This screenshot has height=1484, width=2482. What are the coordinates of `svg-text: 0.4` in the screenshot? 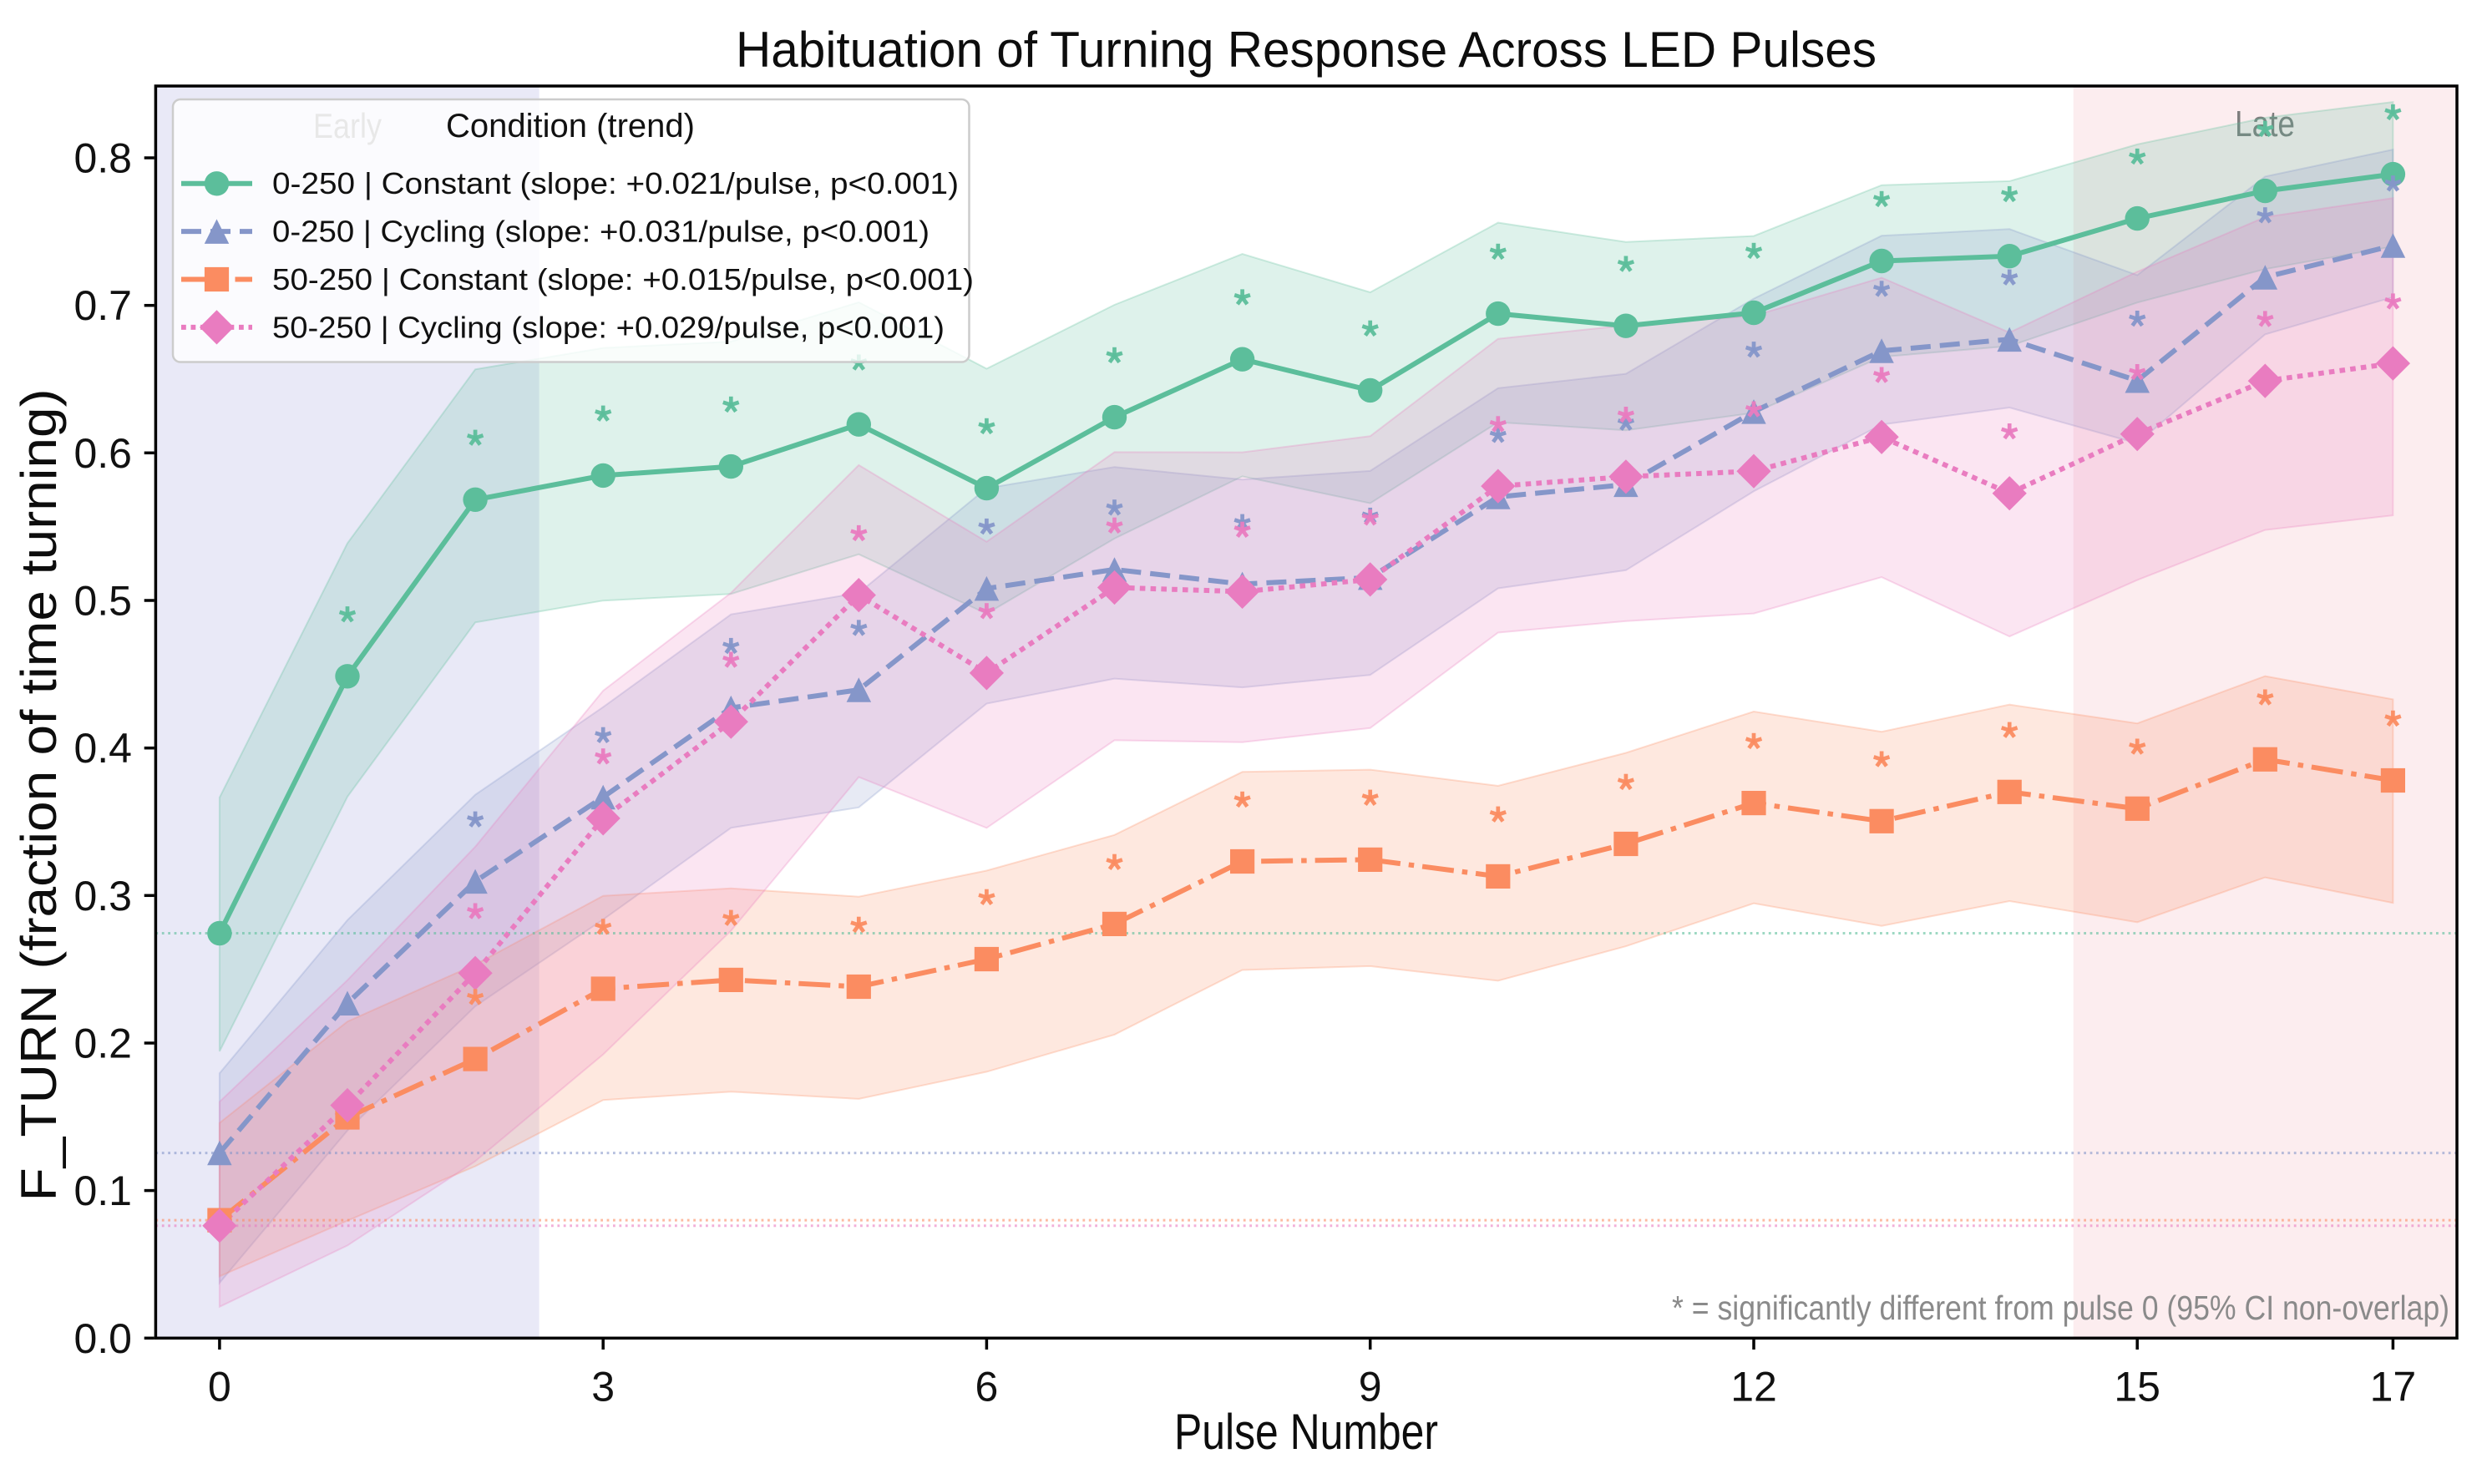 It's located at (102, 748).